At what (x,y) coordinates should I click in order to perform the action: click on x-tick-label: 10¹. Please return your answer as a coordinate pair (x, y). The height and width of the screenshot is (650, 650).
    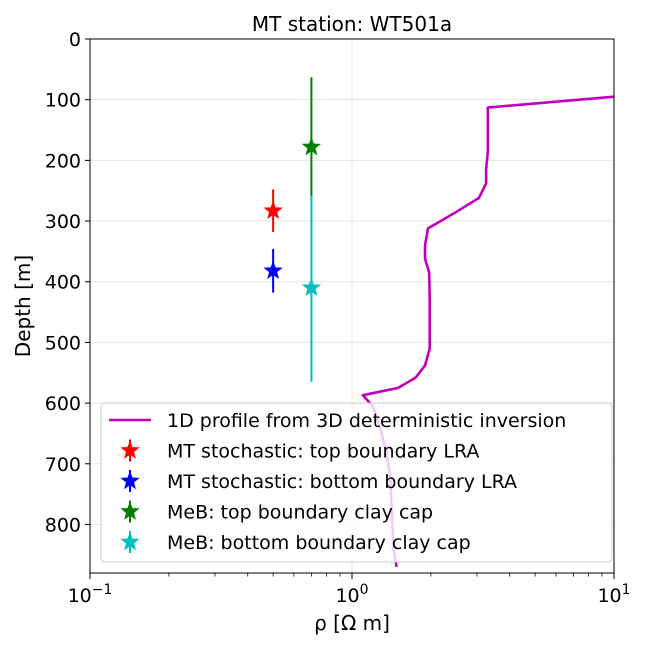
    Looking at the image, I should click on (613, 594).